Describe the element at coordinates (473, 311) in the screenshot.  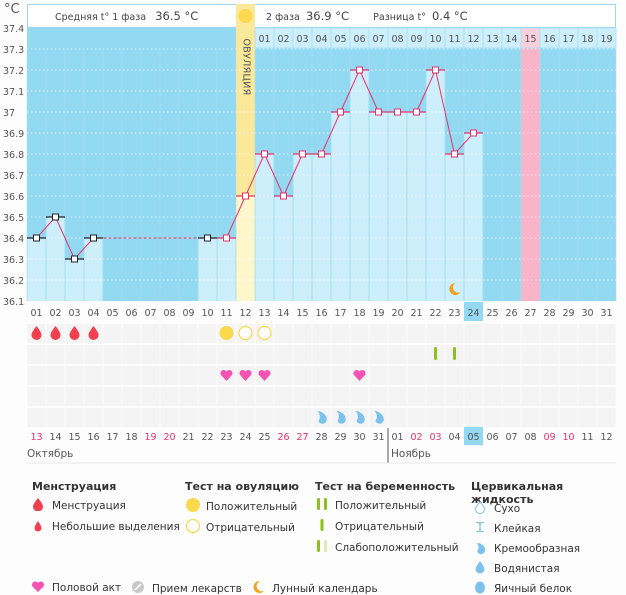
I see `today-highlight` at that location.